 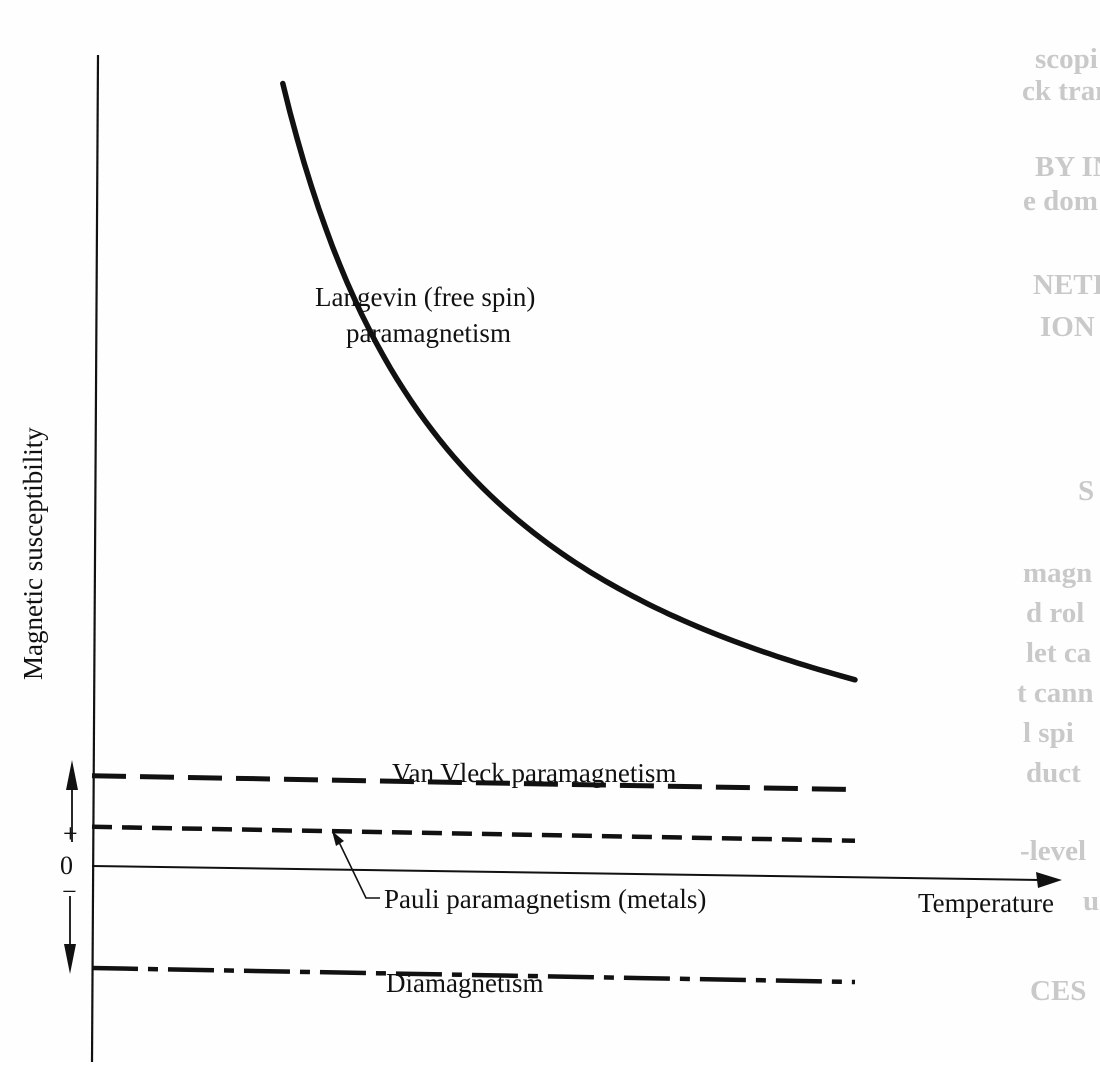 I want to click on pauli-series-line, so click(x=473, y=833).